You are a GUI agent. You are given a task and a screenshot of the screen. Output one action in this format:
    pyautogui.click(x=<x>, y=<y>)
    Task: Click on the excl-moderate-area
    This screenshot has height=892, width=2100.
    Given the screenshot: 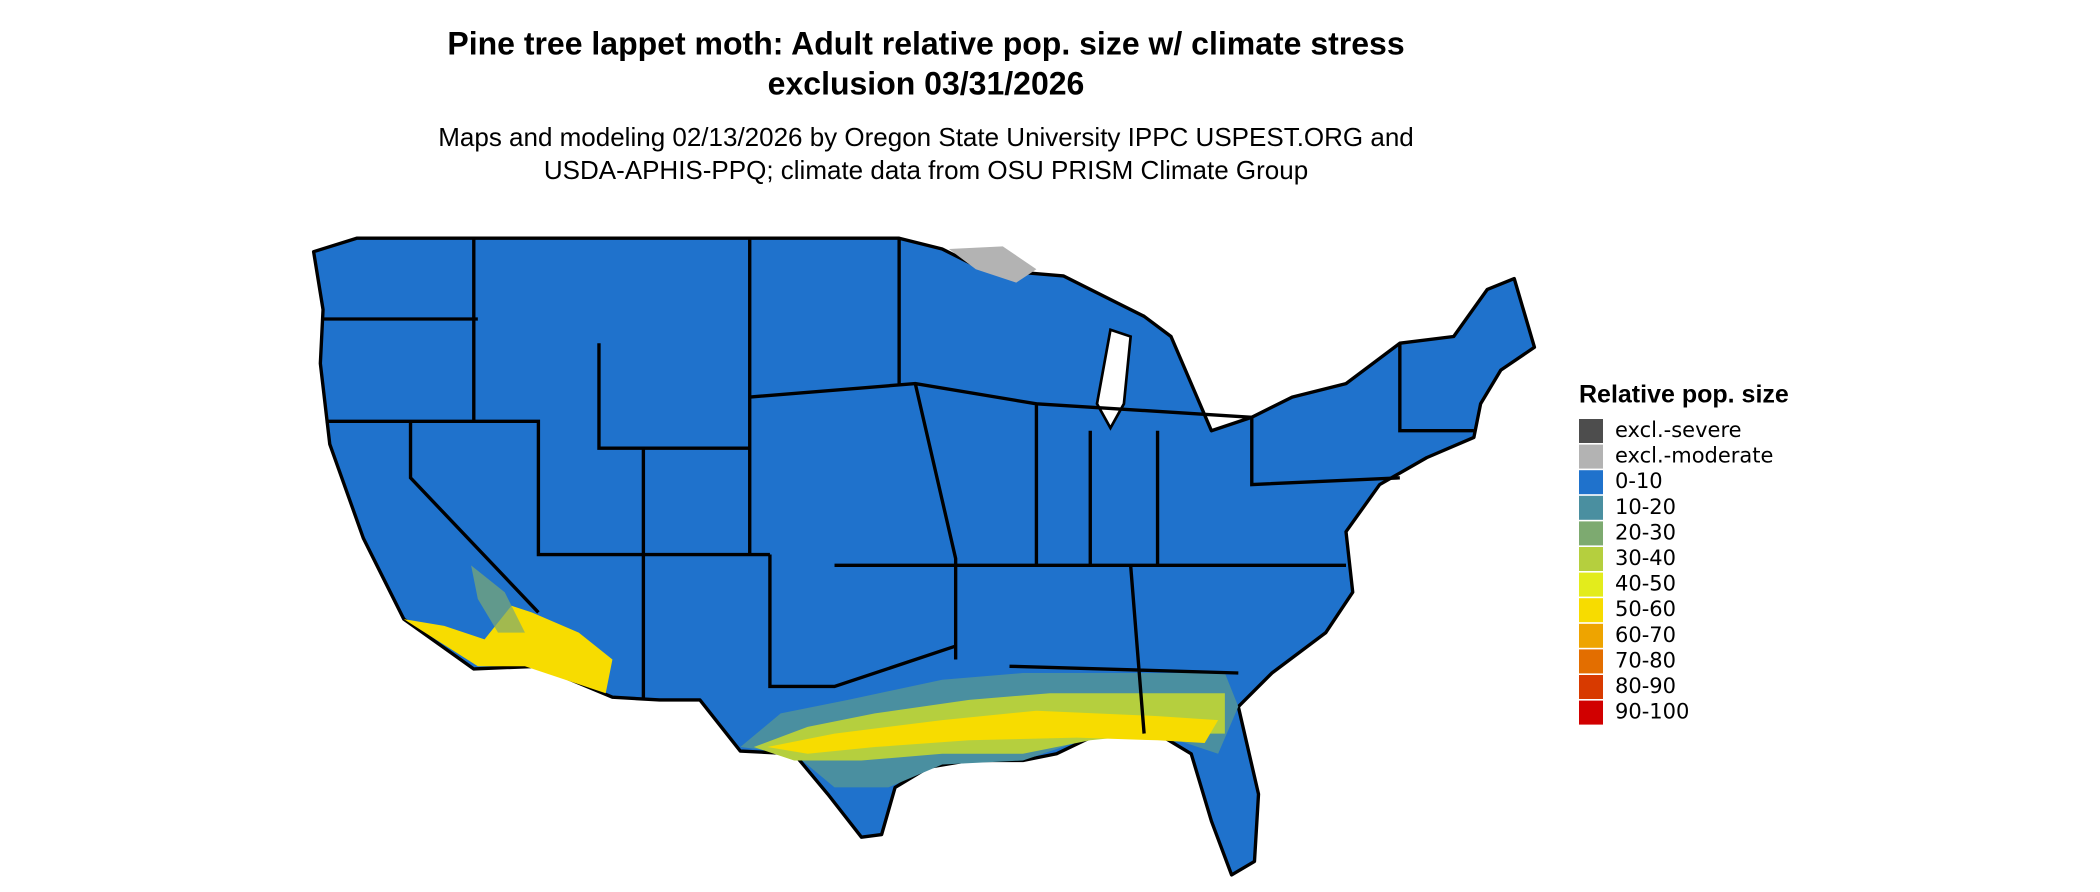 What is the action you would take?
    pyautogui.click(x=992, y=264)
    